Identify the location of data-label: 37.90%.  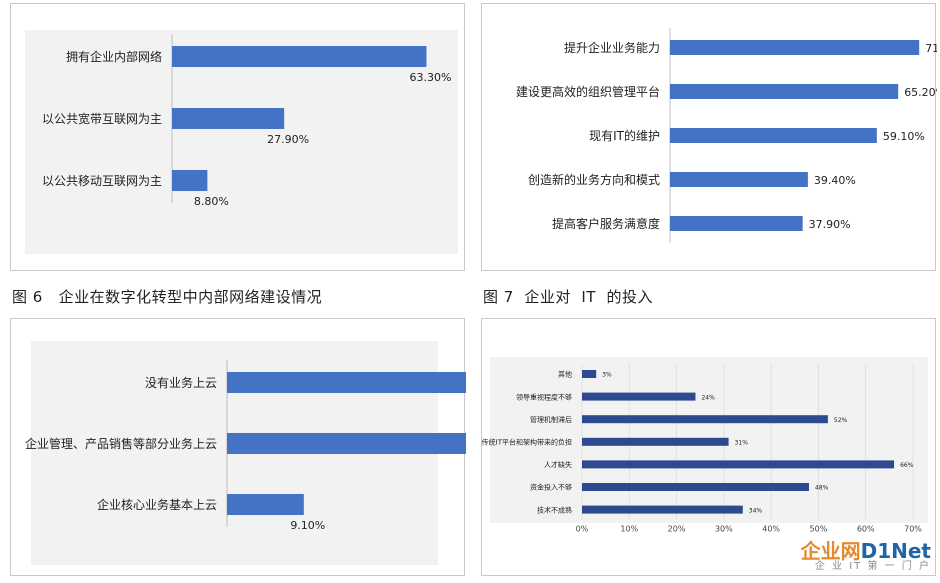
(830, 224).